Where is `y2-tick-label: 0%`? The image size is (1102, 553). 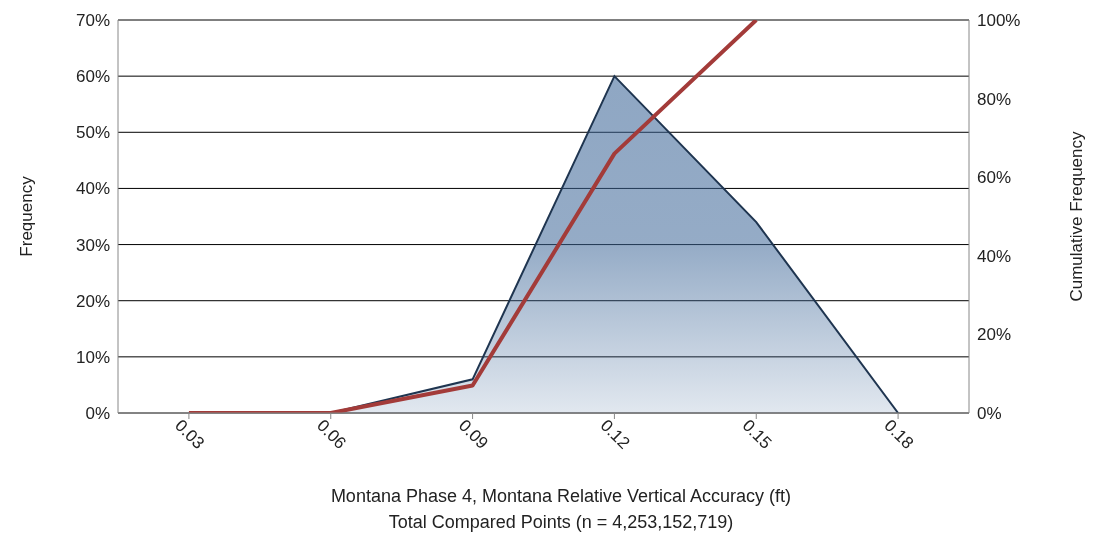
y2-tick-label: 0% is located at coordinates (989, 414).